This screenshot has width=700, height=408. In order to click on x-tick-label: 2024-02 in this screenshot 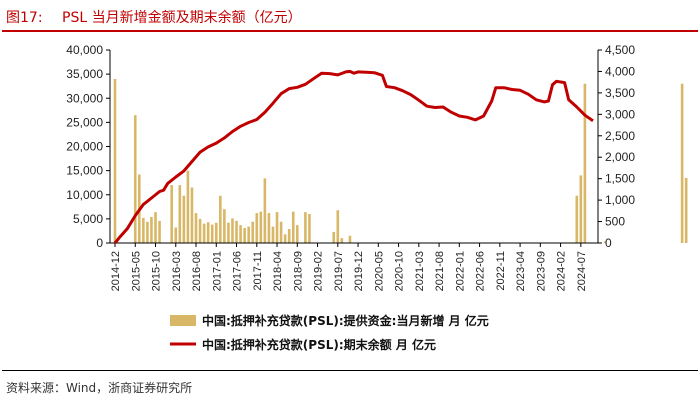, I will do `click(562, 271)`.